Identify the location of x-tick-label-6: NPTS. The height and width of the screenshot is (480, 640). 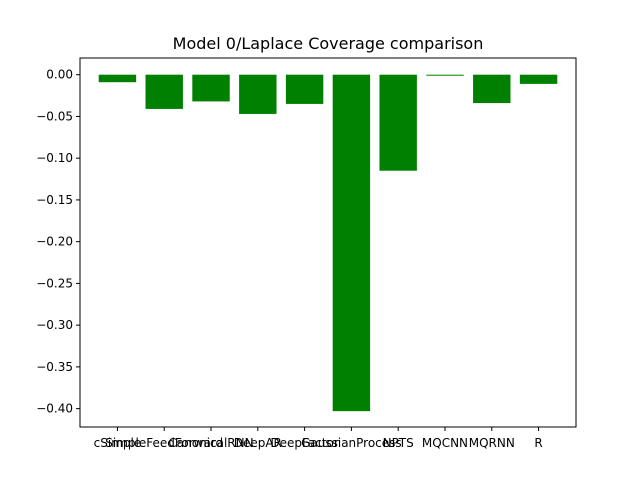
(398, 443).